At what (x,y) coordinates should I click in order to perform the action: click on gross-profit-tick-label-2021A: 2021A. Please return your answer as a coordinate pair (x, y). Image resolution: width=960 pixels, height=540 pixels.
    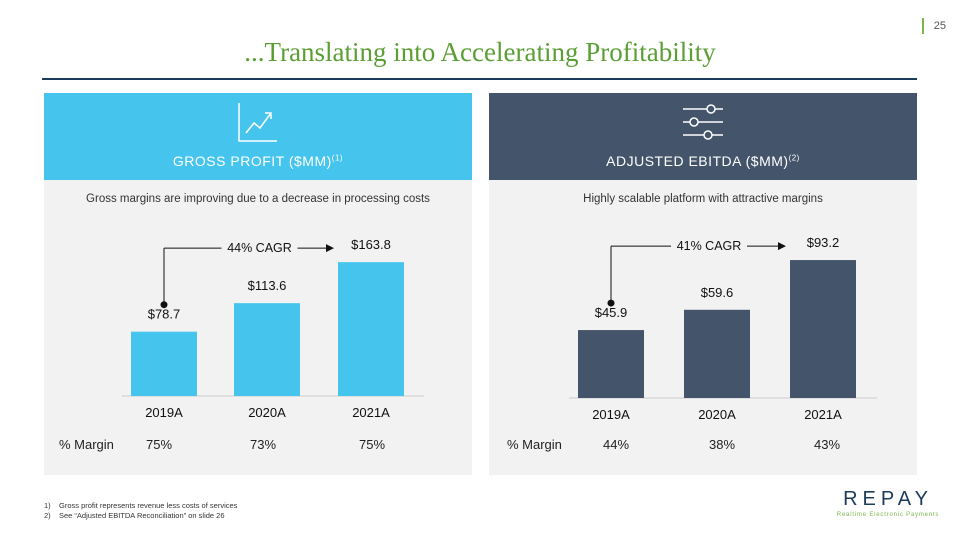
    Looking at the image, I should click on (371, 412).